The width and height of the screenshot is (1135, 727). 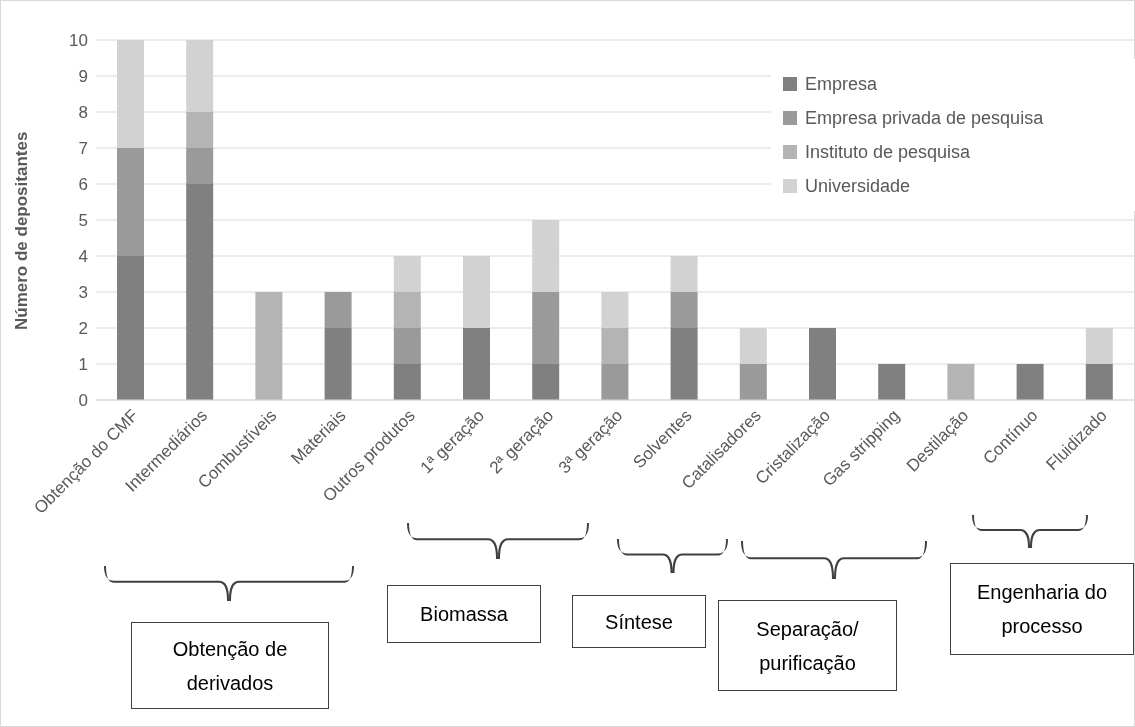 I want to click on y-tick-label: 8, so click(x=83, y=113).